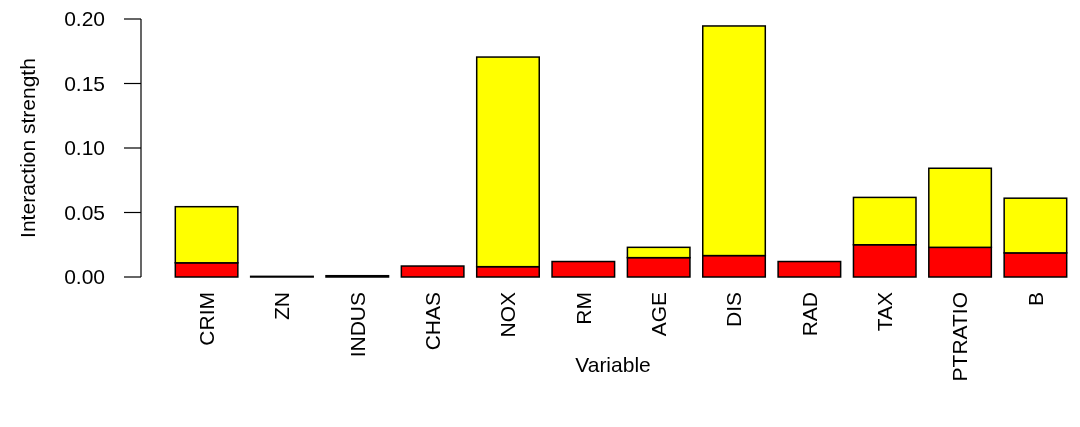  Describe the element at coordinates (84, 212) in the screenshot. I see `y-tick-label: 0.05` at that location.